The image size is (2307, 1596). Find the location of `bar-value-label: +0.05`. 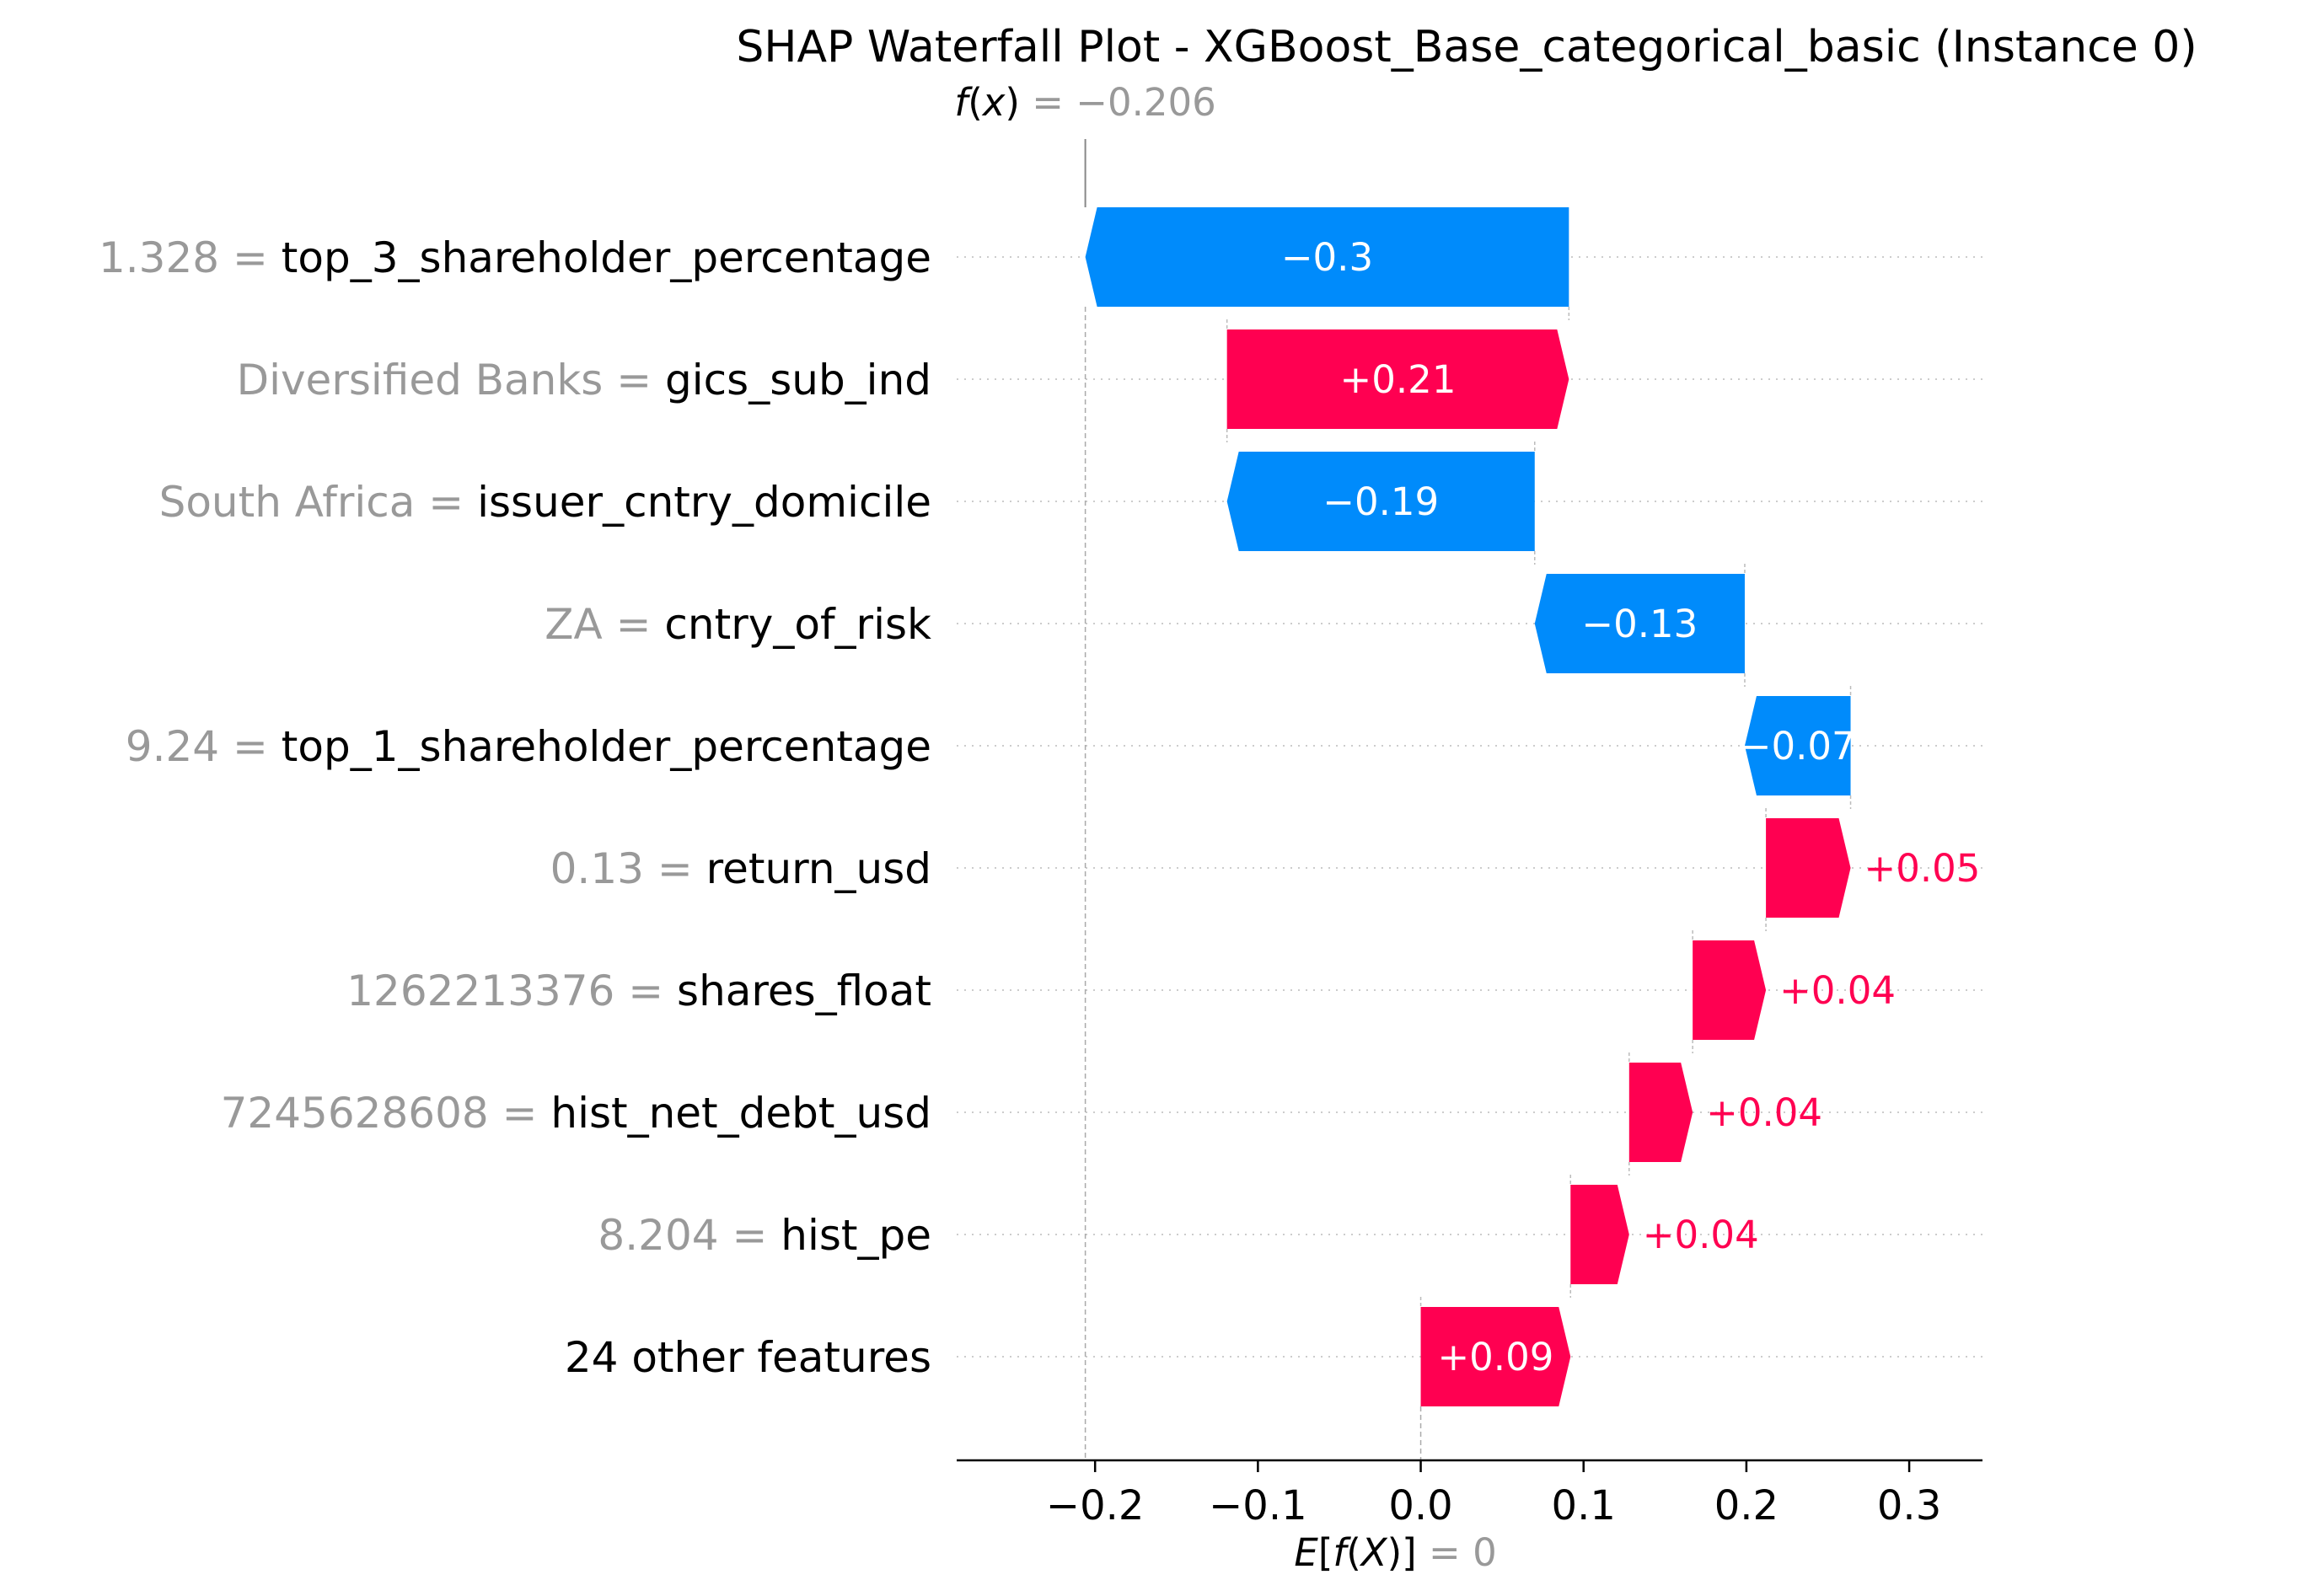

bar-value-label: +0.05 is located at coordinates (1922, 869).